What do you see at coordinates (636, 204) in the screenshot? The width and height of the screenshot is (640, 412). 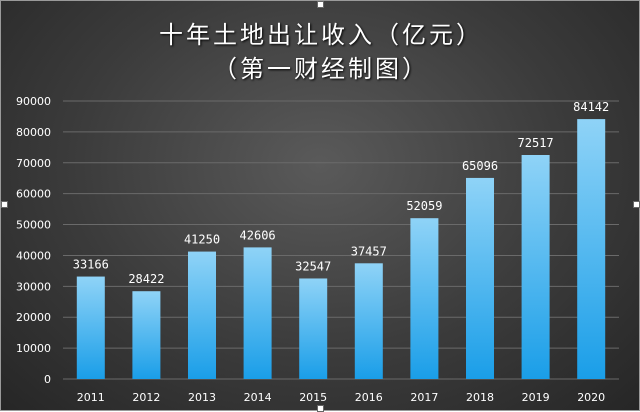 I see `selection-handle-right` at bounding box center [636, 204].